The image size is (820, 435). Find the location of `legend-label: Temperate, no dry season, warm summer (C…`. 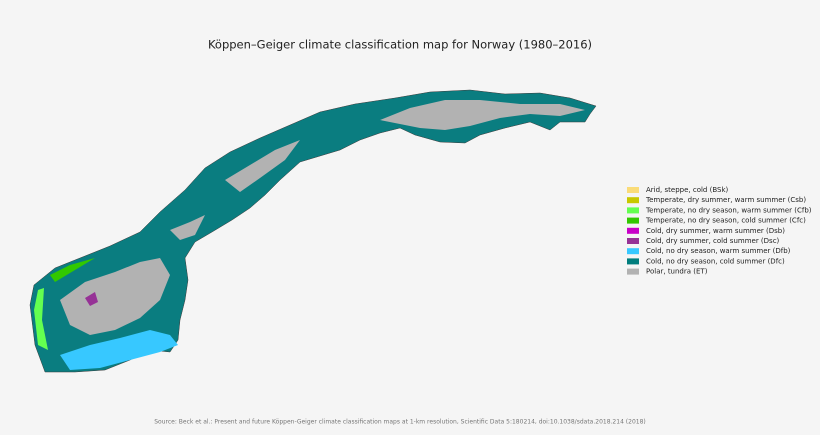

legend-label: Temperate, no dry season, warm summer (C… is located at coordinates (728, 210).